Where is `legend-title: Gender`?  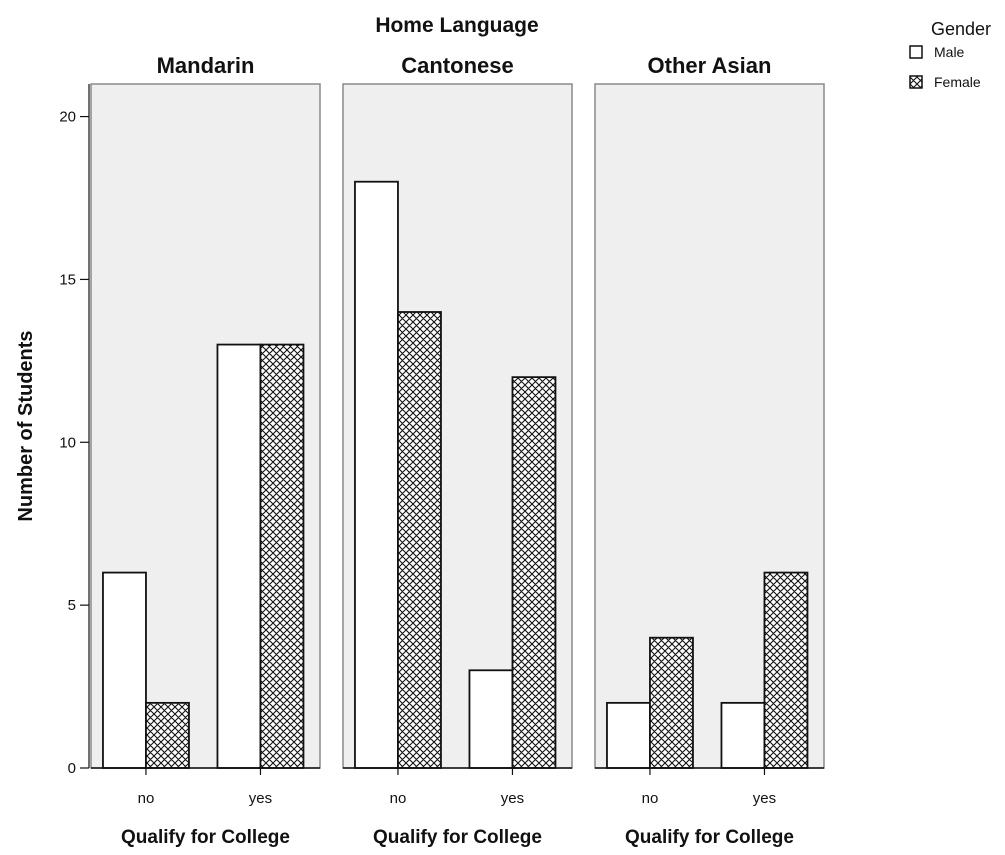
legend-title: Gender is located at coordinates (961, 29).